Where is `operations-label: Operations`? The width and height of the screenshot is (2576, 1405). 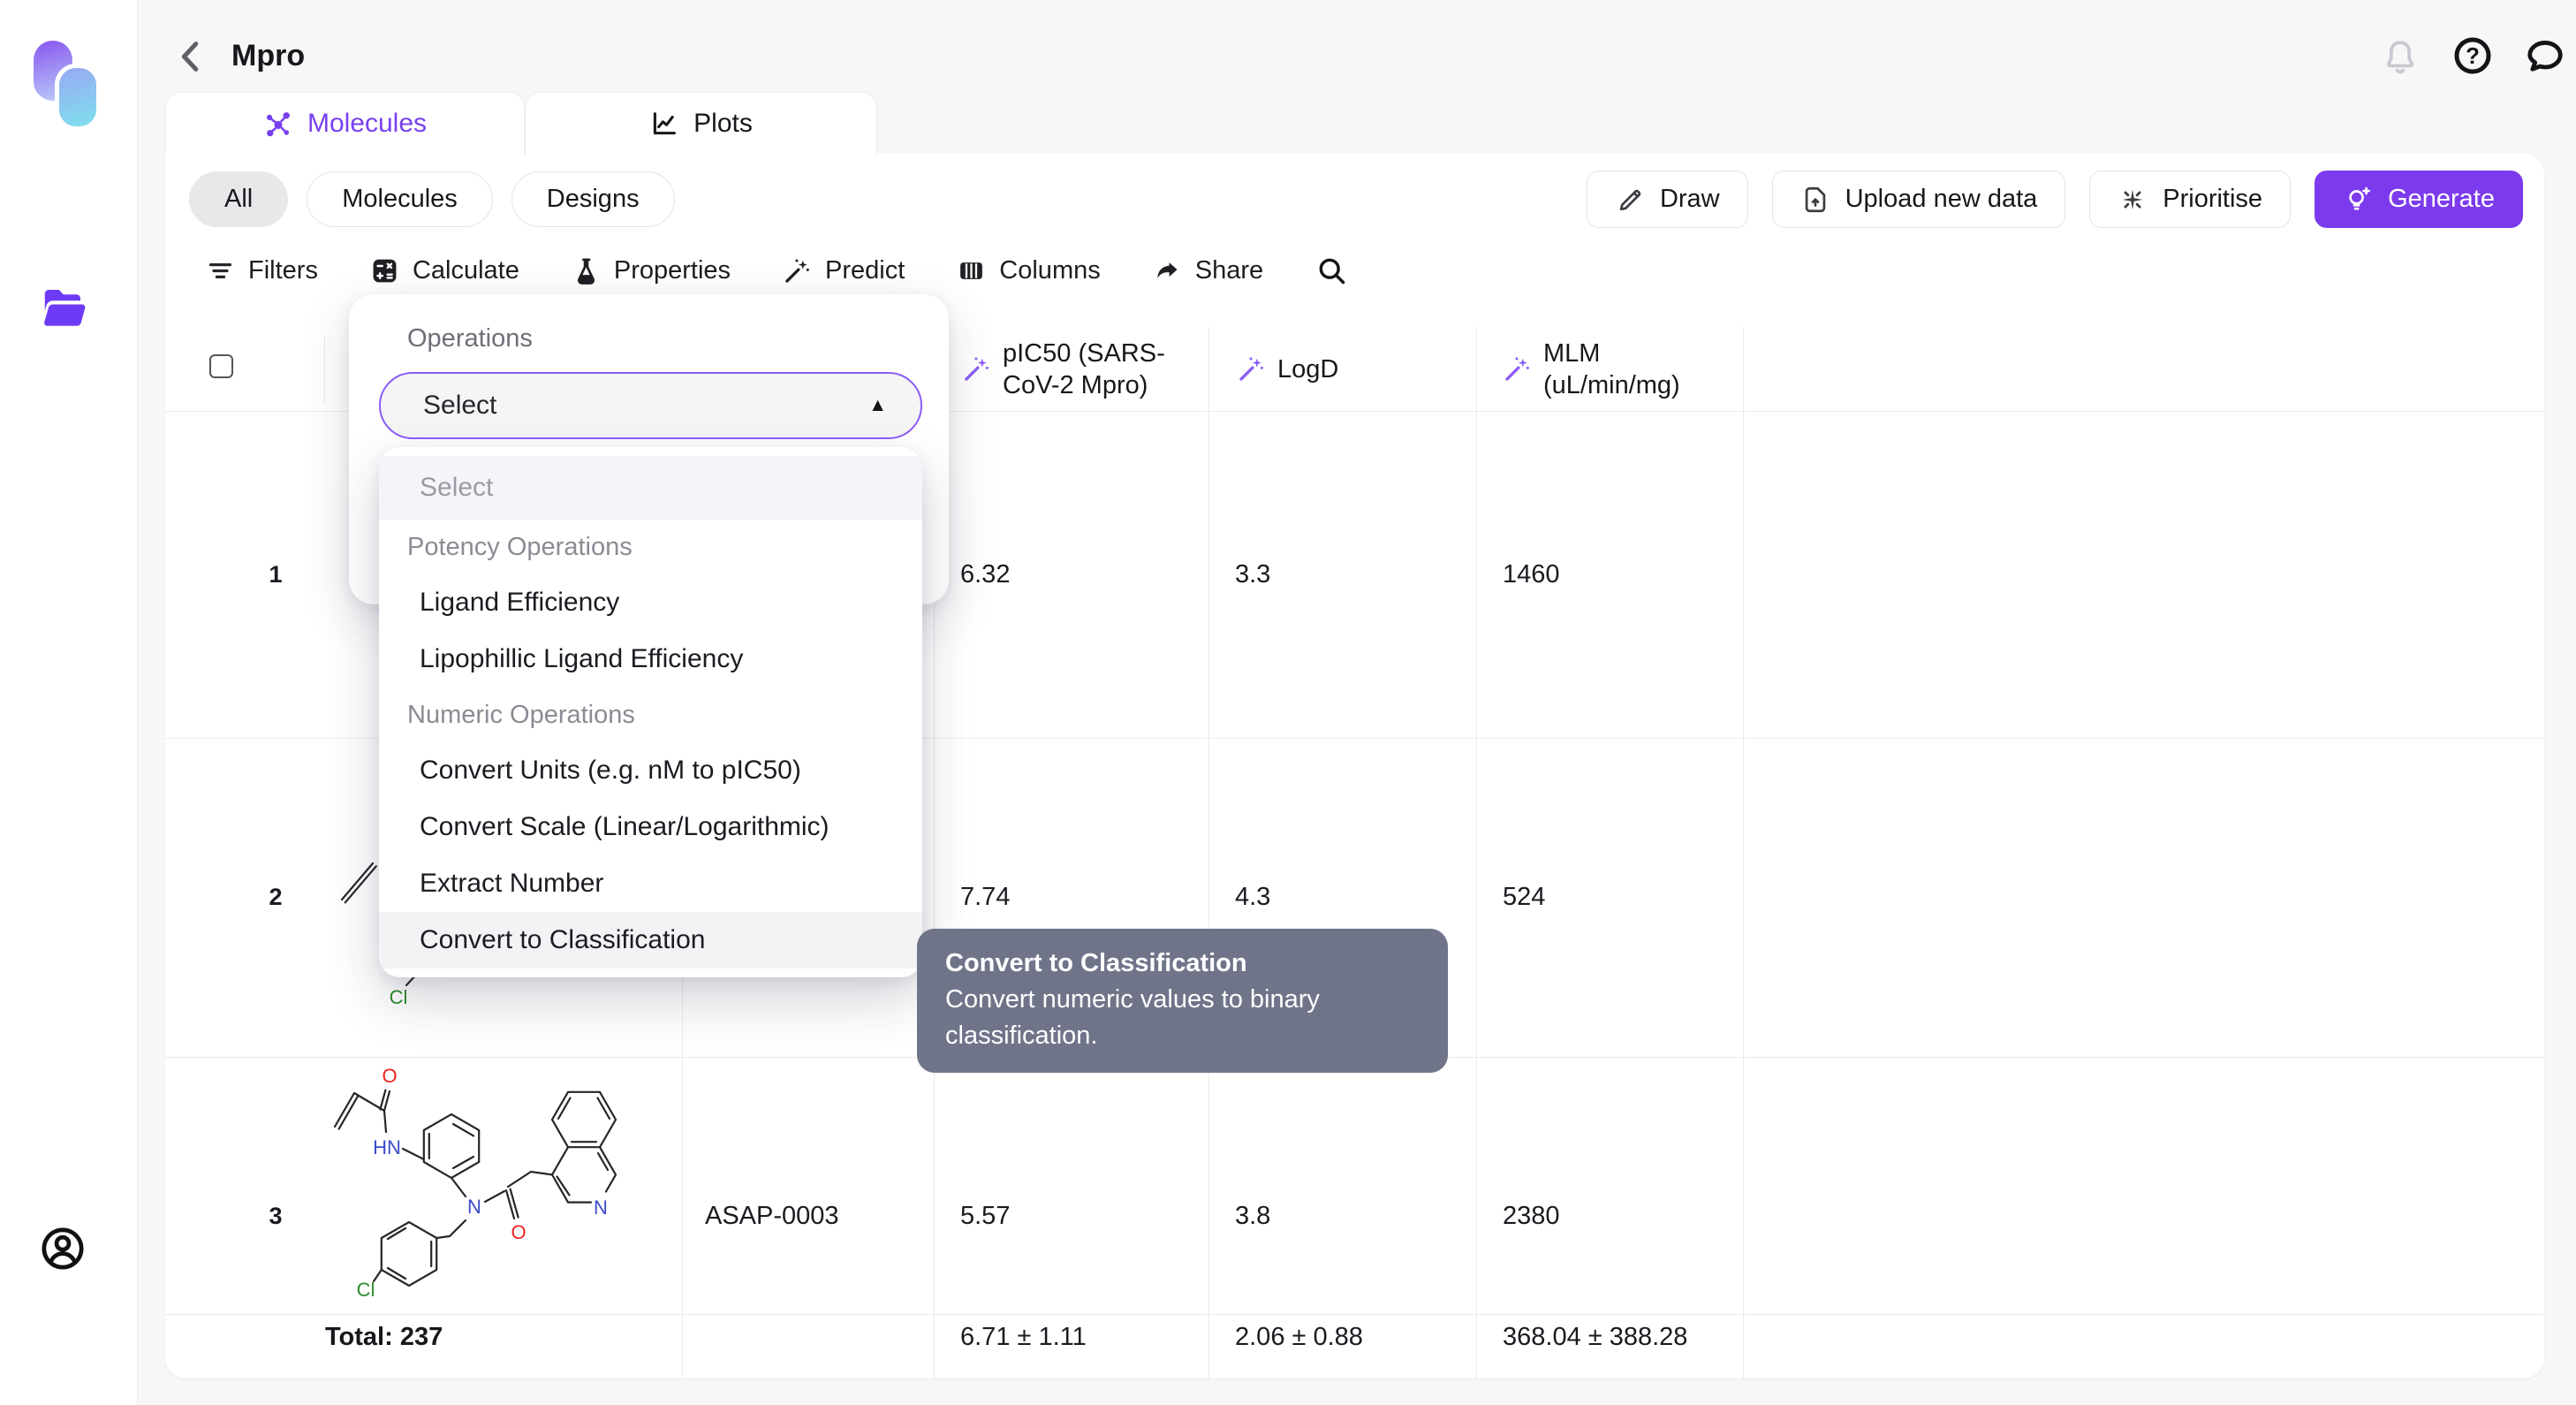
operations-label: Operations is located at coordinates (470, 338).